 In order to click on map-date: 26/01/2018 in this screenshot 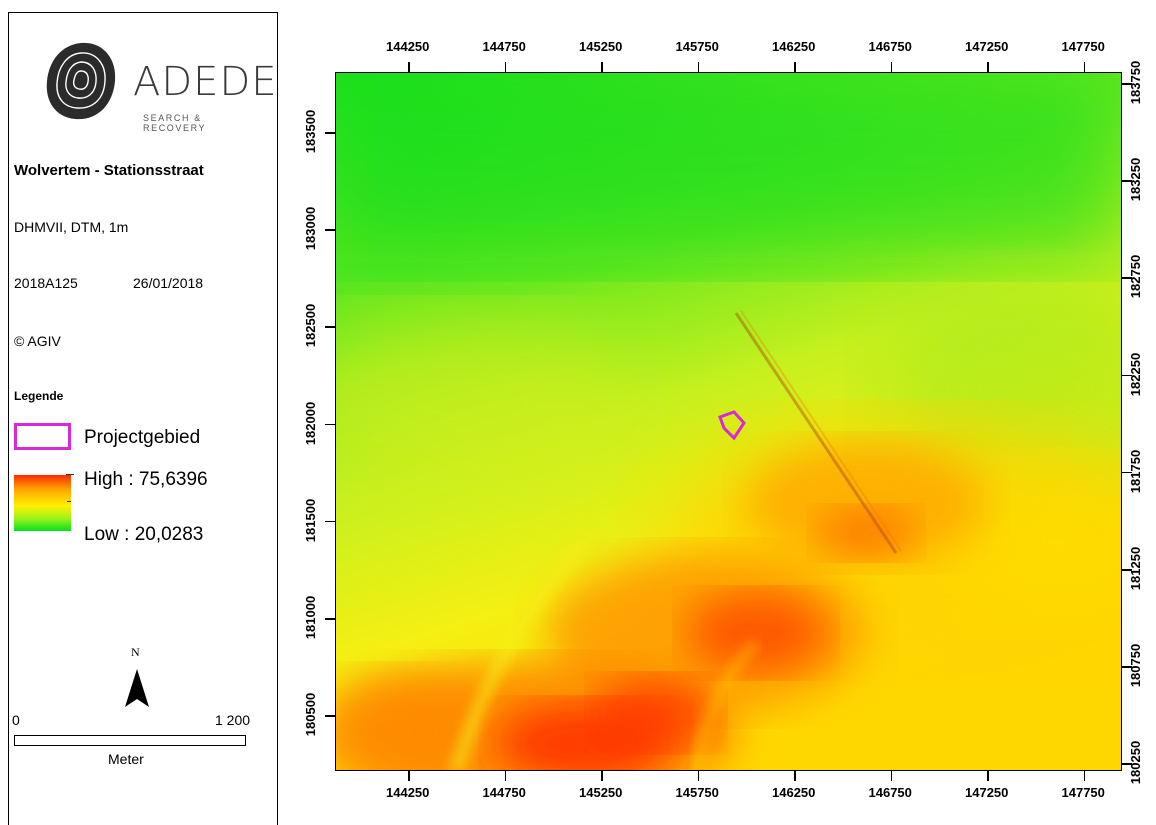, I will do `click(168, 283)`.